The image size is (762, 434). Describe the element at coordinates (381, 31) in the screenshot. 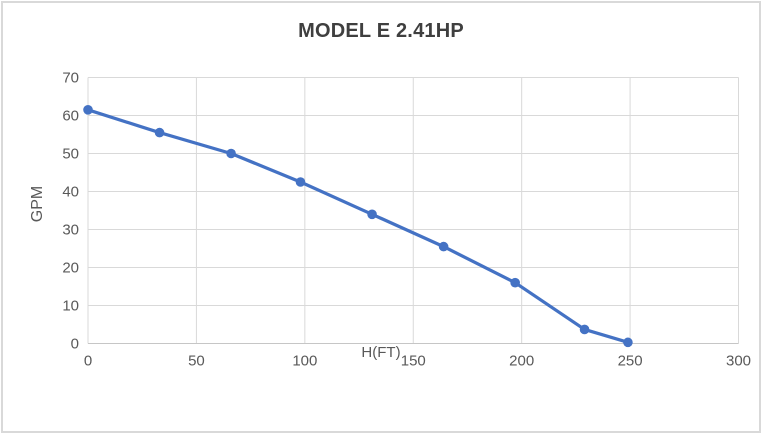

I see `chart-title: MODEL E 2.41HP` at that location.